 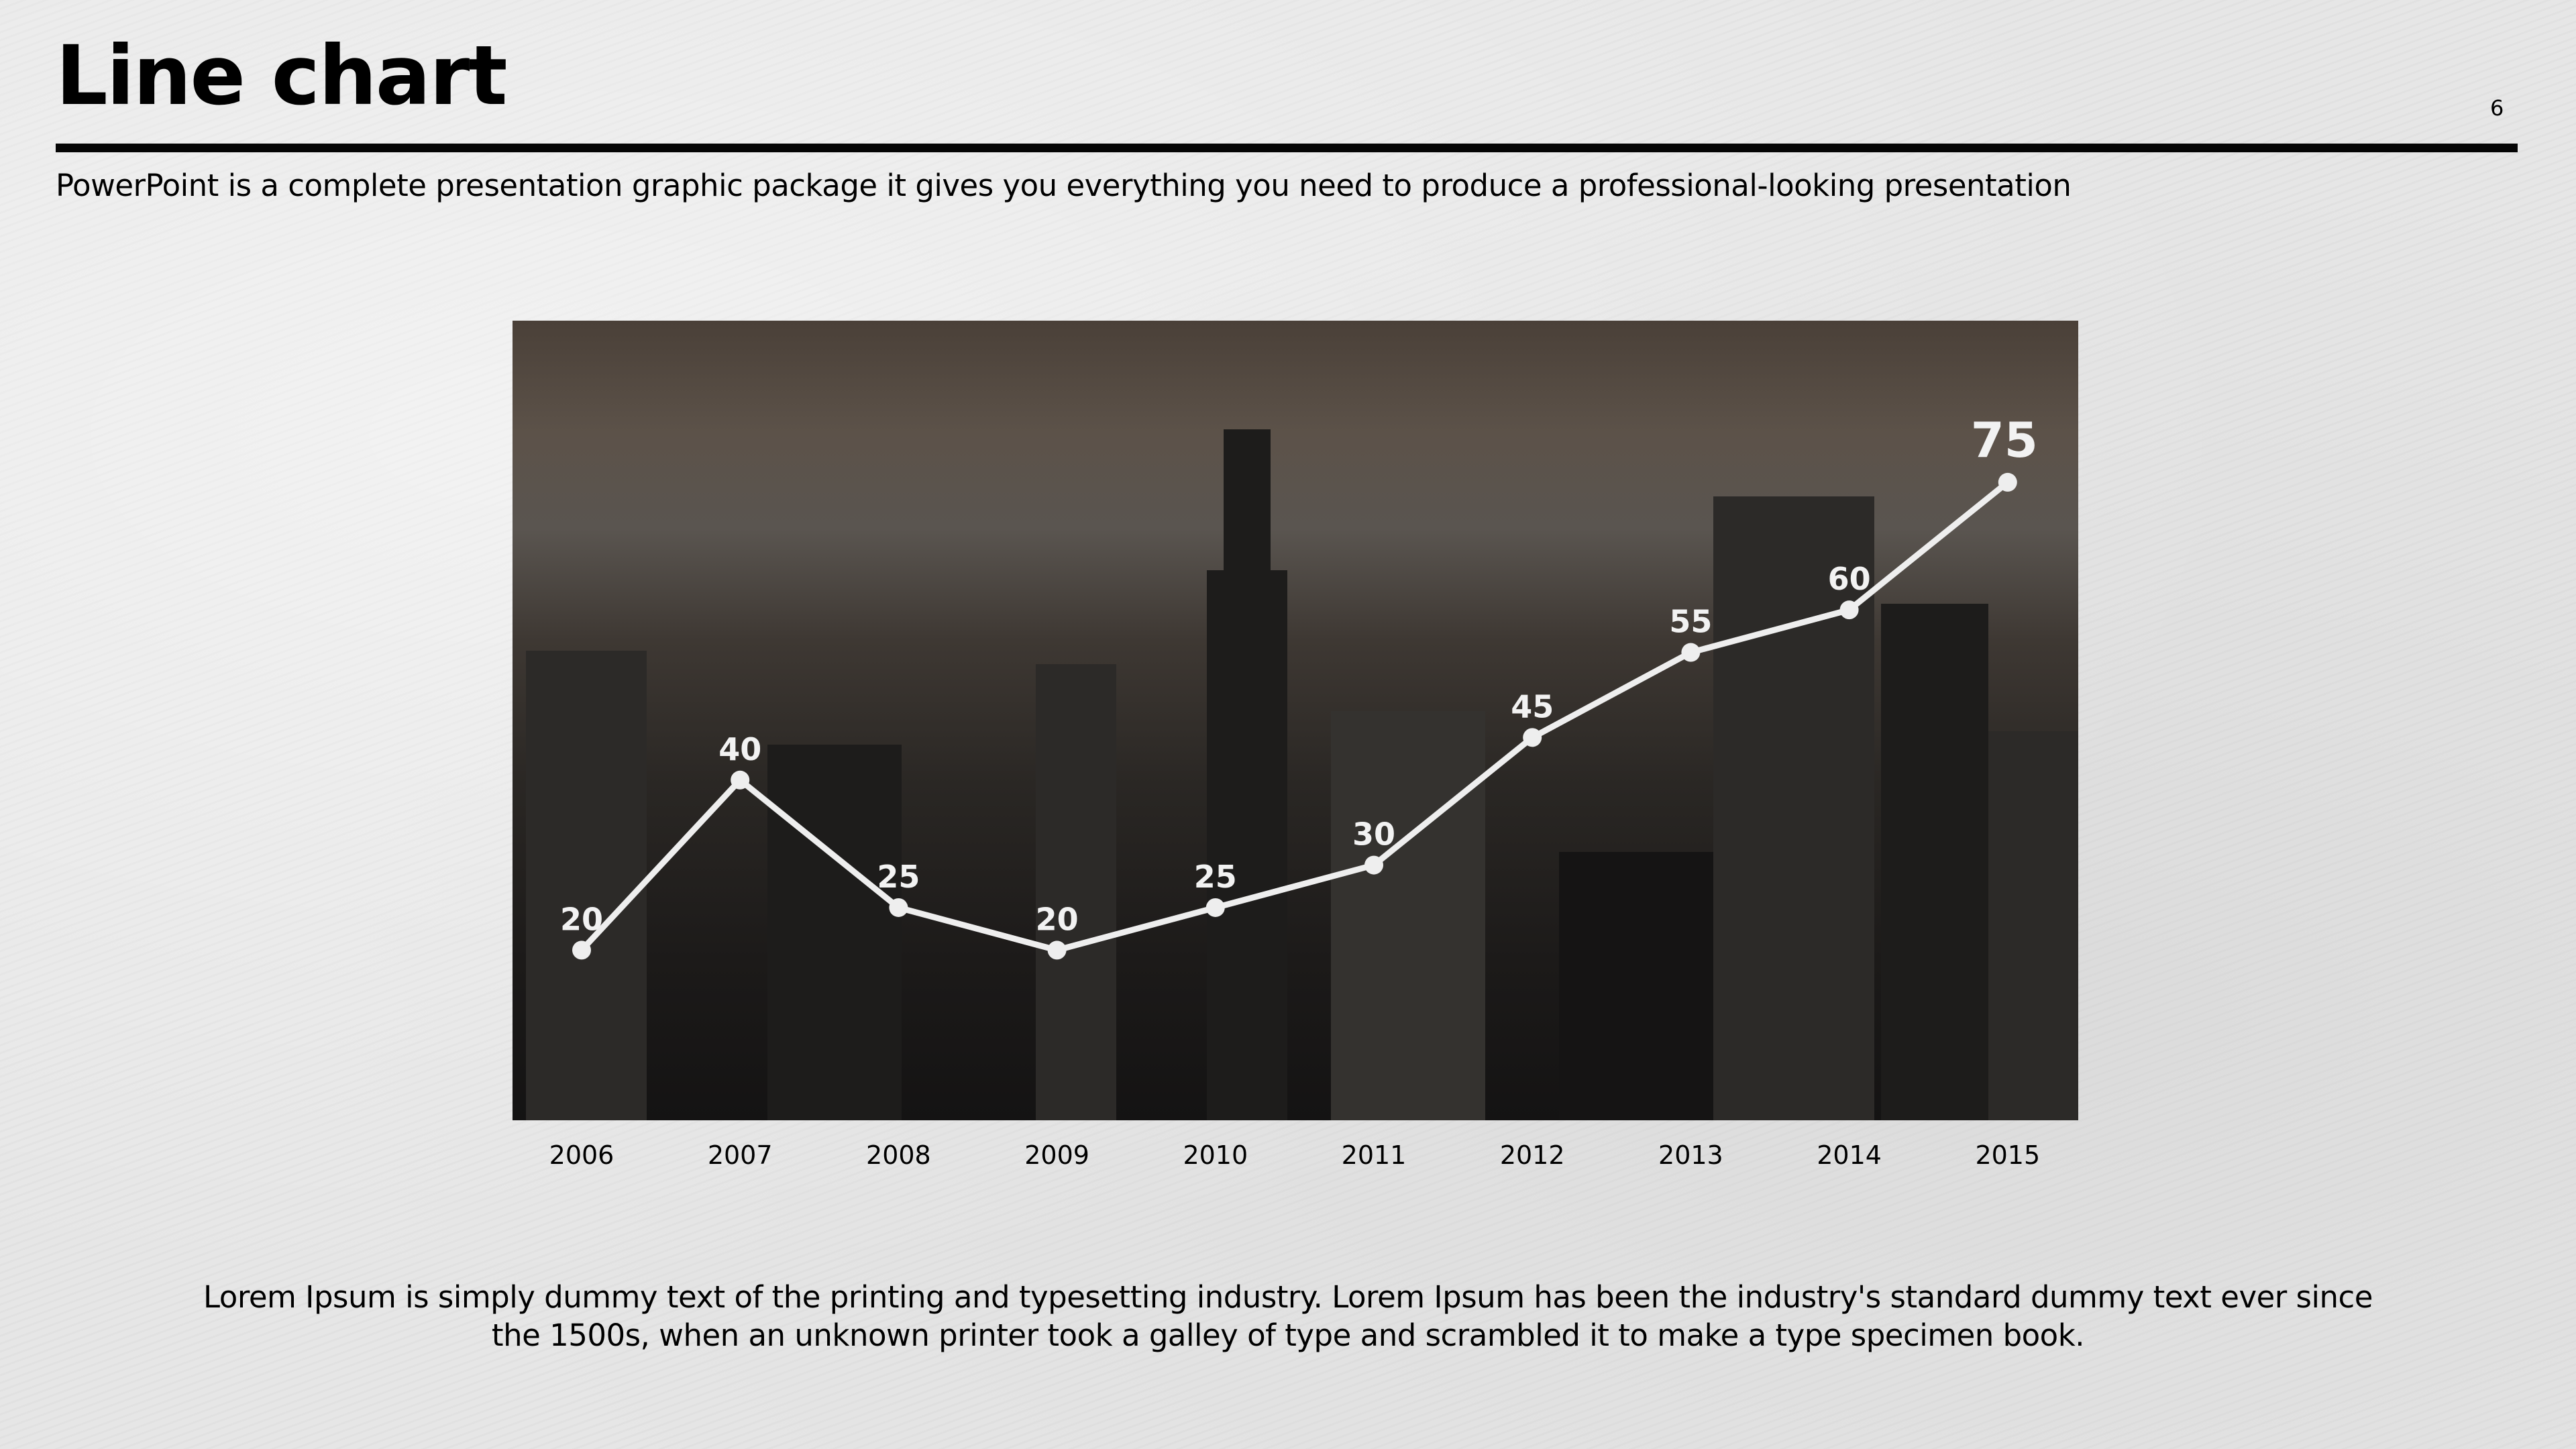 I want to click on data-label: 60, so click(x=1849, y=579).